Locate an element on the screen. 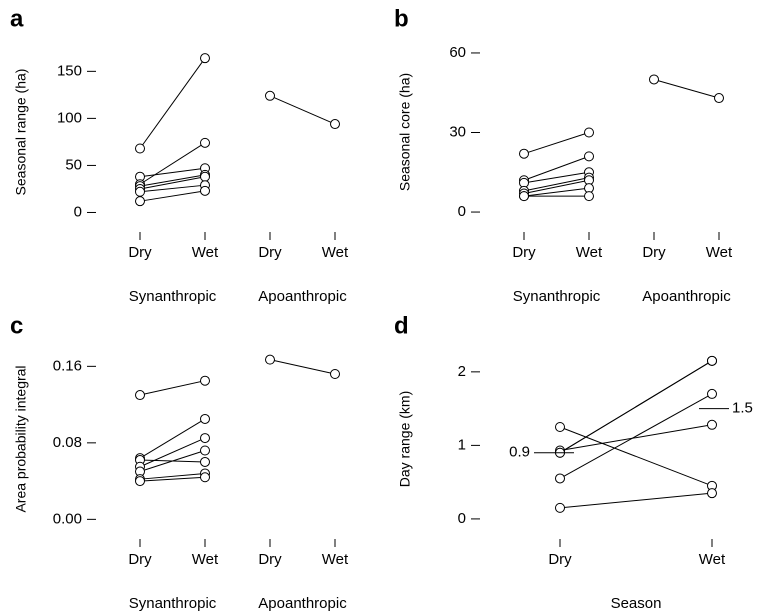 Image resolution: width=767 pixels, height=611 pixels. panel-letter: d is located at coordinates (401, 325).